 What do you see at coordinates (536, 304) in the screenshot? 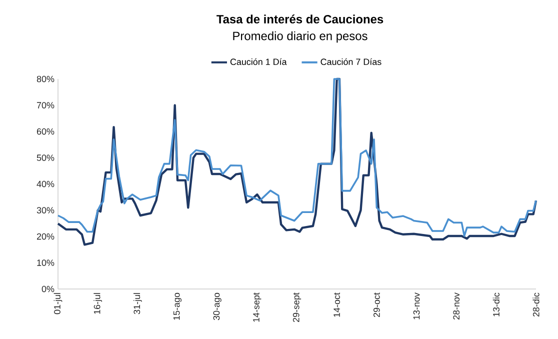
I see `x-tick-label: 28-dic` at bounding box center [536, 304].